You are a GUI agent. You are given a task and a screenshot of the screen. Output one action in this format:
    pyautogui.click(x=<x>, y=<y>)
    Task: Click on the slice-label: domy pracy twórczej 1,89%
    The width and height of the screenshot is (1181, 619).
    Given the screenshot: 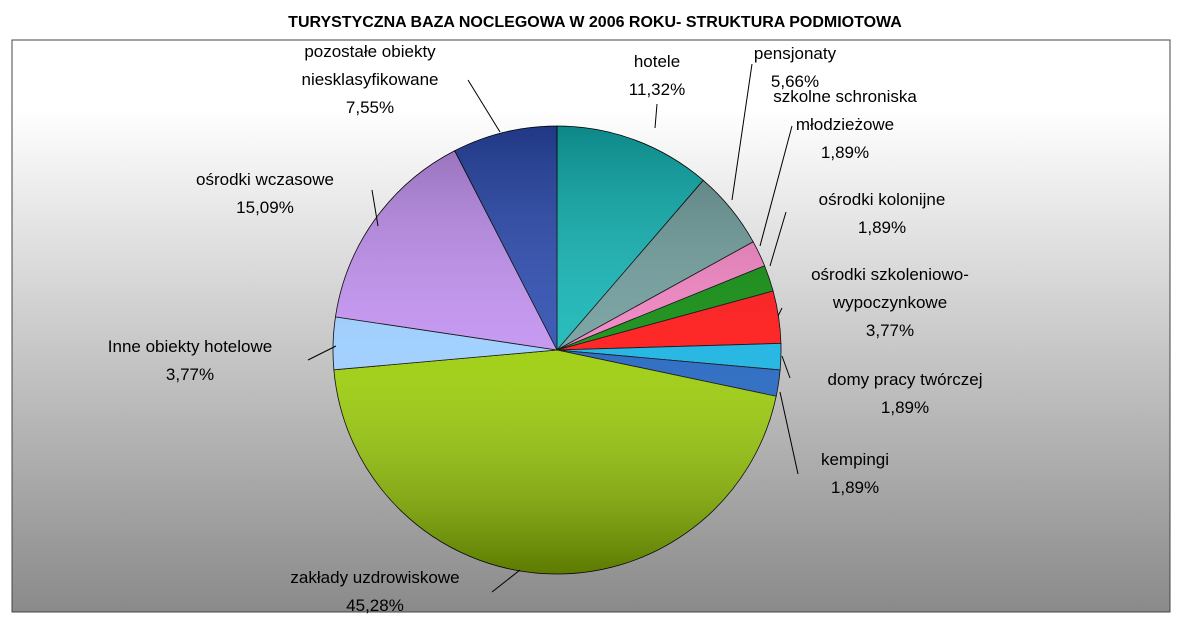 What is the action you would take?
    pyautogui.click(x=905, y=394)
    